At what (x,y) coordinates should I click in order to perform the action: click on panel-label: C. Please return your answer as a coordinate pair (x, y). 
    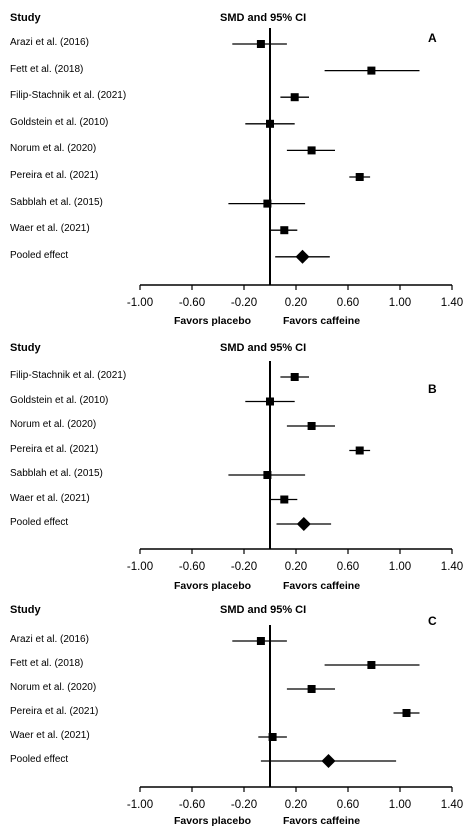
    Looking at the image, I should click on (432, 621).